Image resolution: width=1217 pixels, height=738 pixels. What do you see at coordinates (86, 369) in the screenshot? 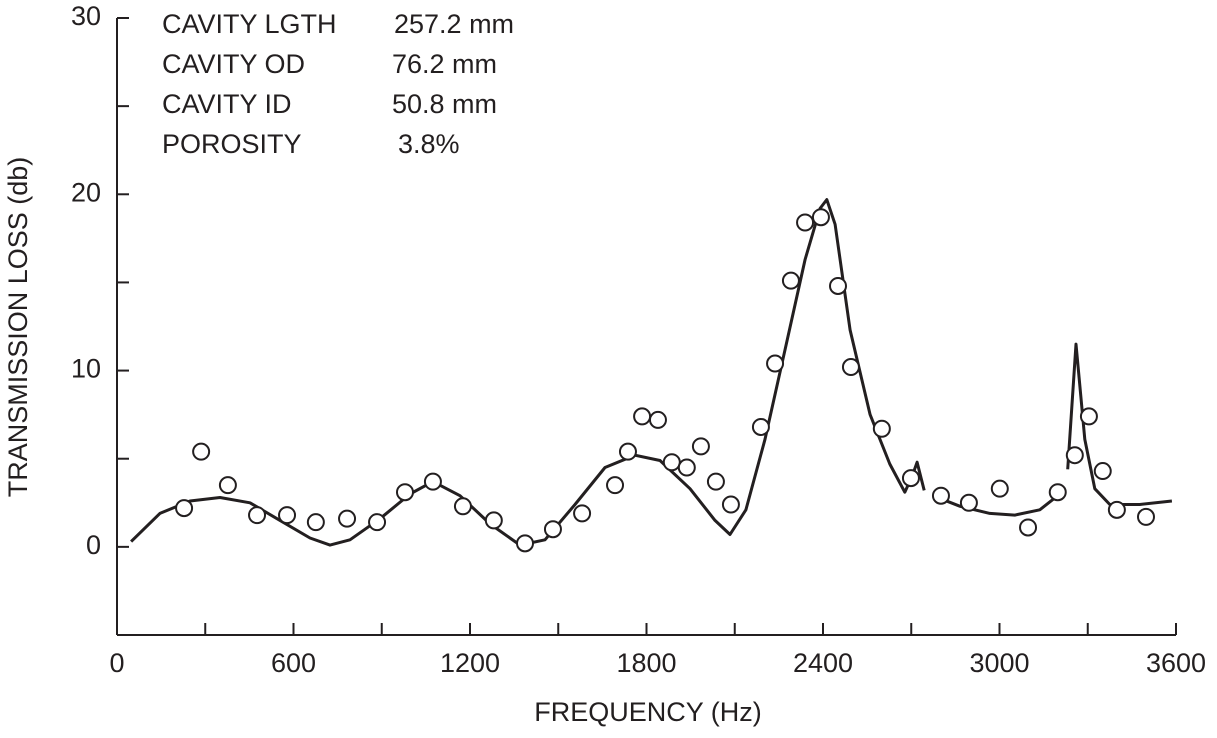
I see `y-tick-label: 10` at bounding box center [86, 369].